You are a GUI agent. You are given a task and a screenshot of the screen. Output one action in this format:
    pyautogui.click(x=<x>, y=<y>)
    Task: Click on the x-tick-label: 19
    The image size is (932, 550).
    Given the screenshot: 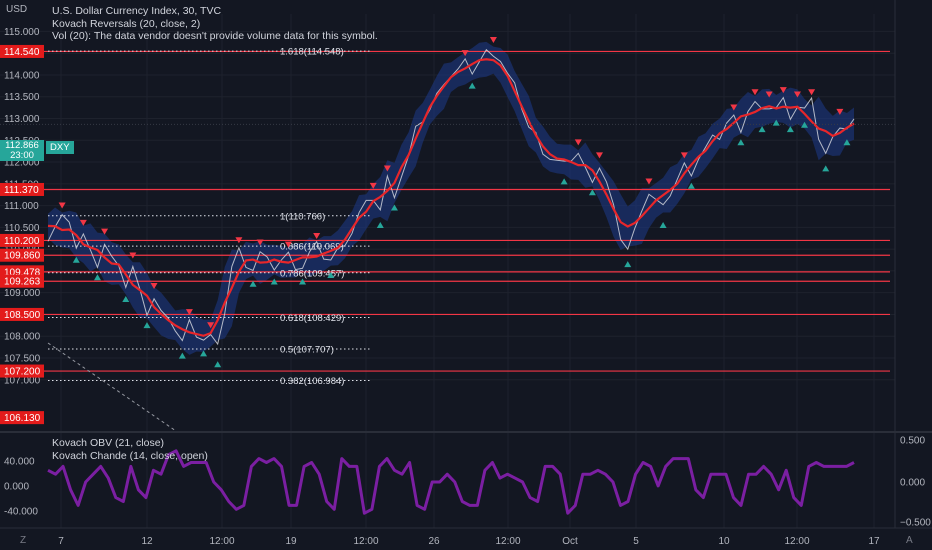 What is the action you would take?
    pyautogui.click(x=291, y=541)
    